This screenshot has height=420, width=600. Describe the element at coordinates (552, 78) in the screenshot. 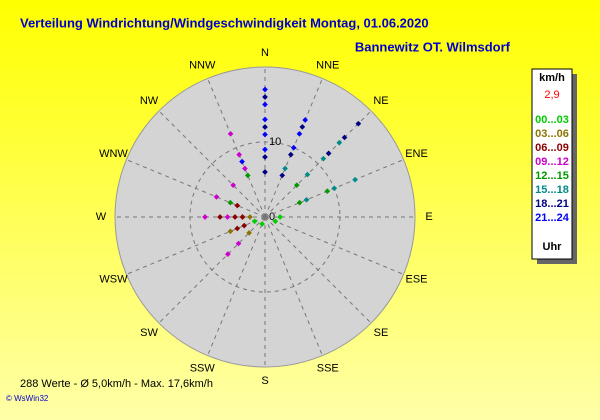

I see `legend-unit: km/h` at that location.